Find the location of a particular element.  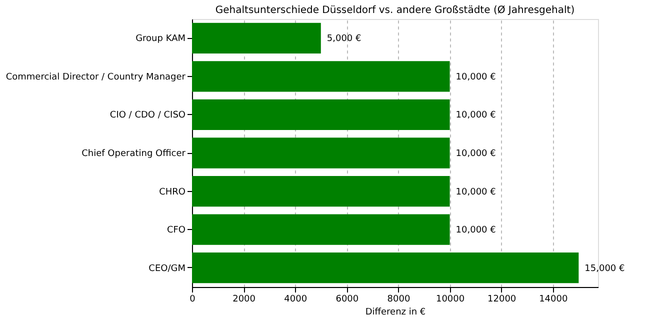

y-tick-label: Group KAM is located at coordinates (161, 39).